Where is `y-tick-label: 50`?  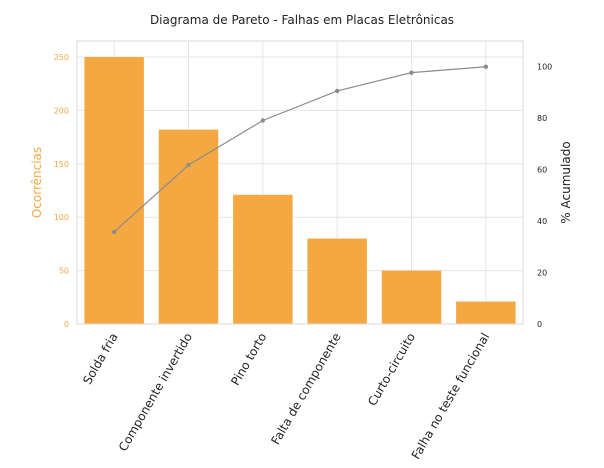
y-tick-label: 50 is located at coordinates (64, 271).